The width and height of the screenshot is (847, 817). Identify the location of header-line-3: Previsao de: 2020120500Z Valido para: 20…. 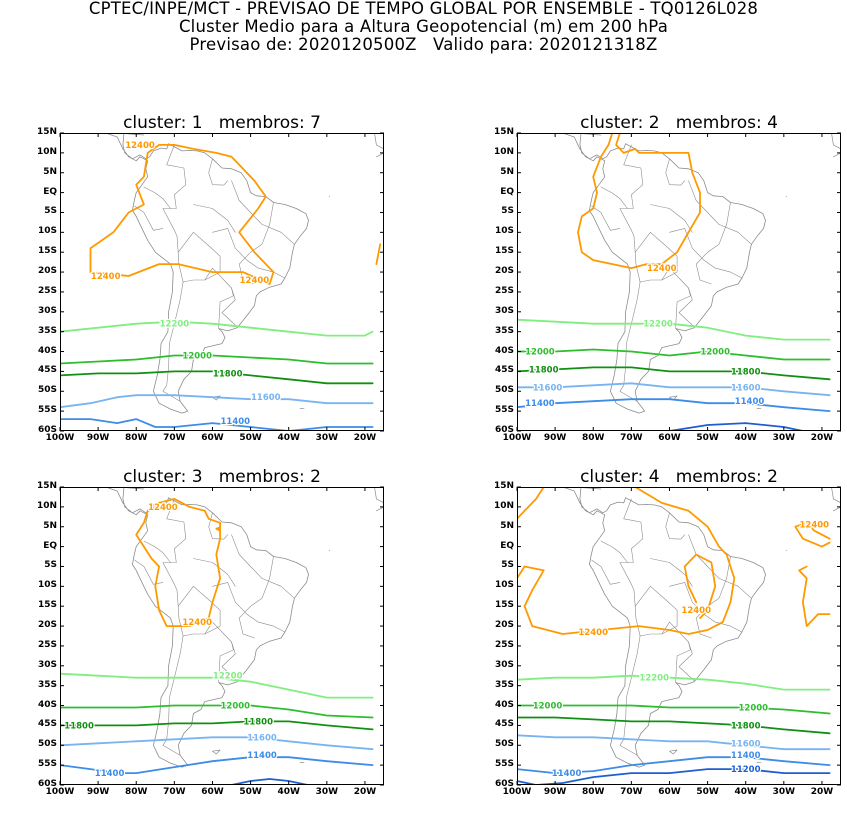
(423, 45).